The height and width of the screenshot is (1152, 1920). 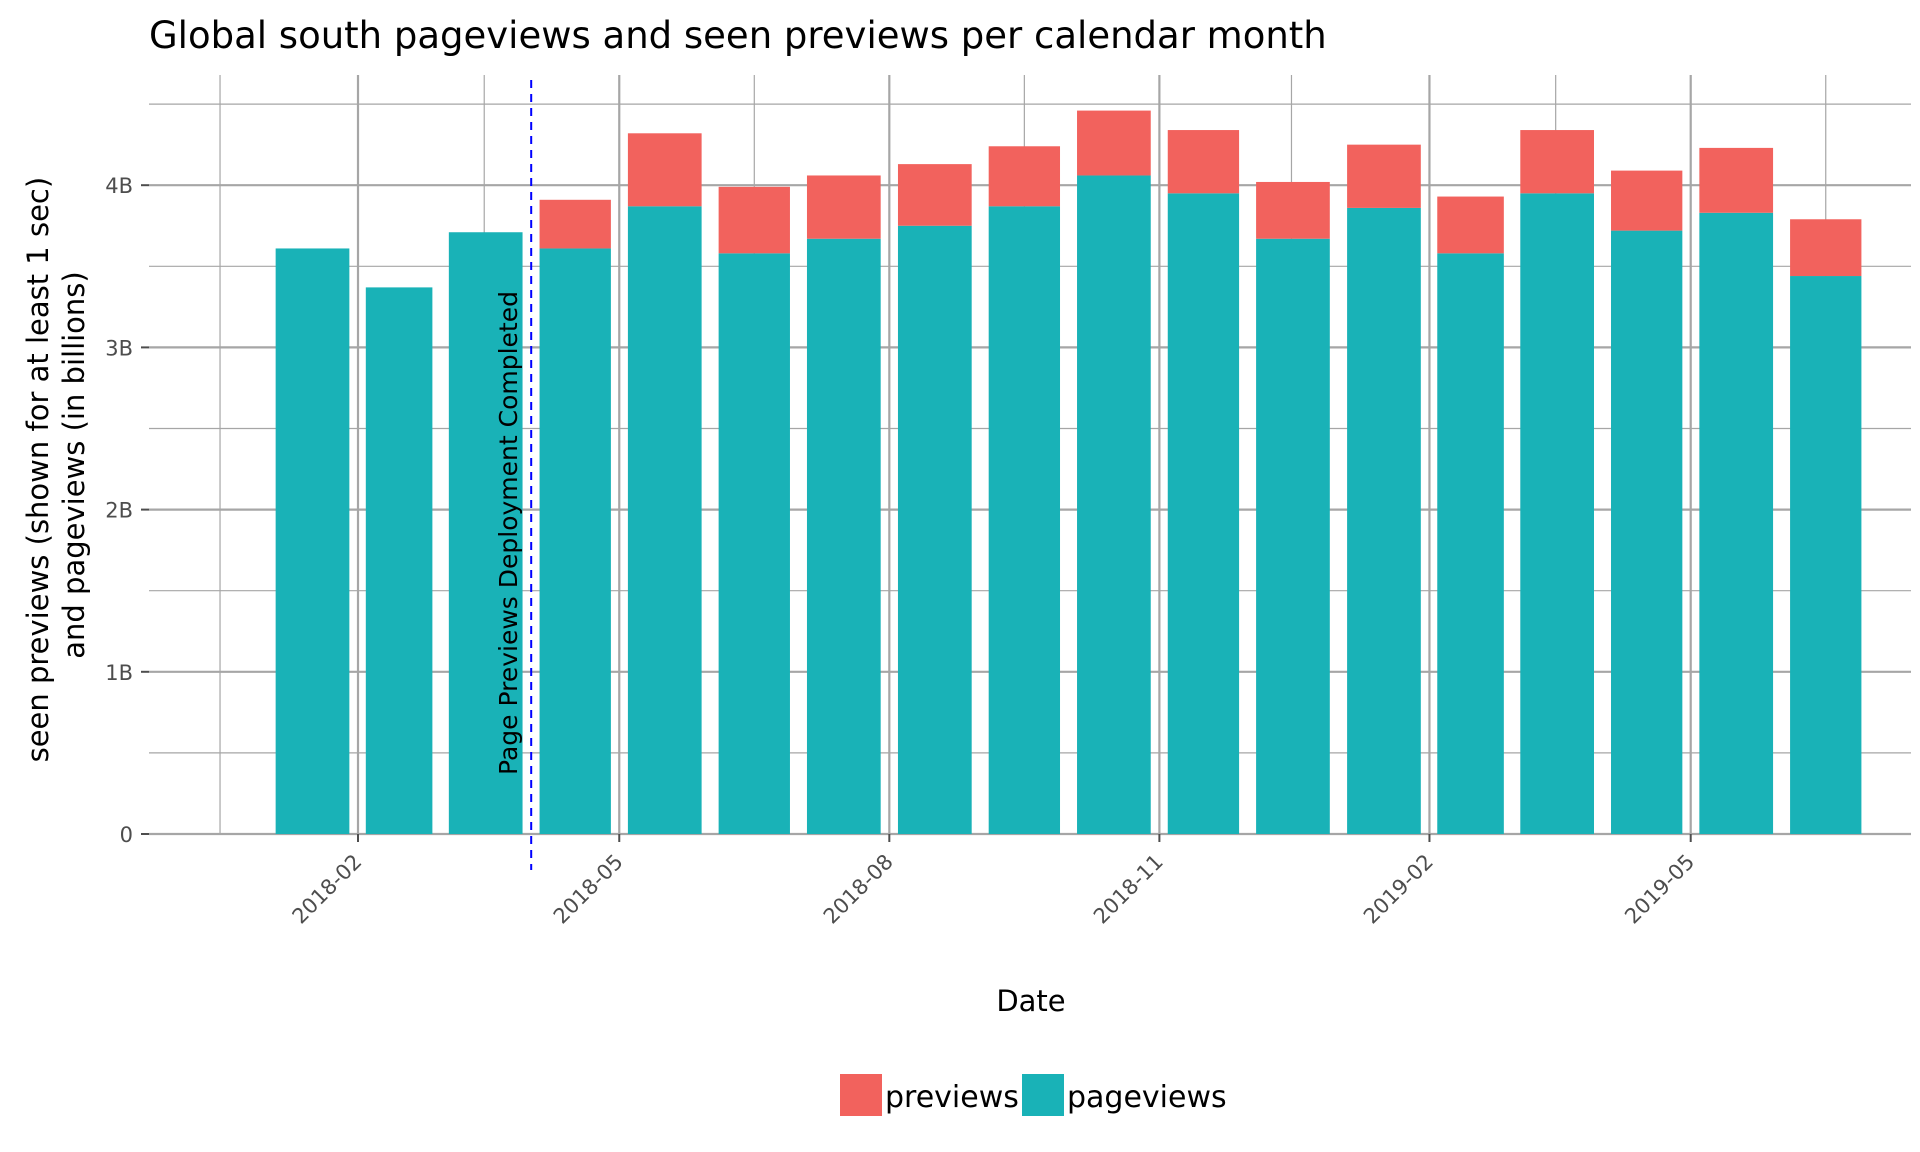 What do you see at coordinates (1030, 1001) in the screenshot?
I see `x-axis-title: Date` at bounding box center [1030, 1001].